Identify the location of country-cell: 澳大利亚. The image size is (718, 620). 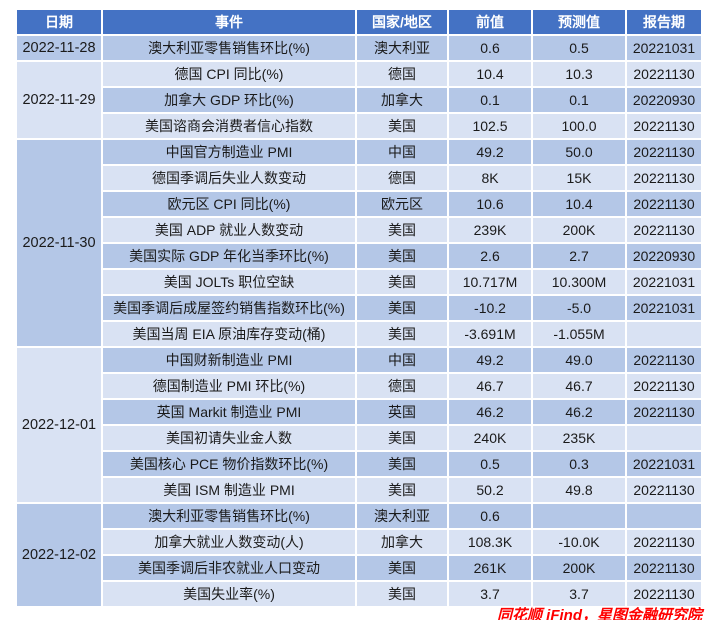
(402, 48).